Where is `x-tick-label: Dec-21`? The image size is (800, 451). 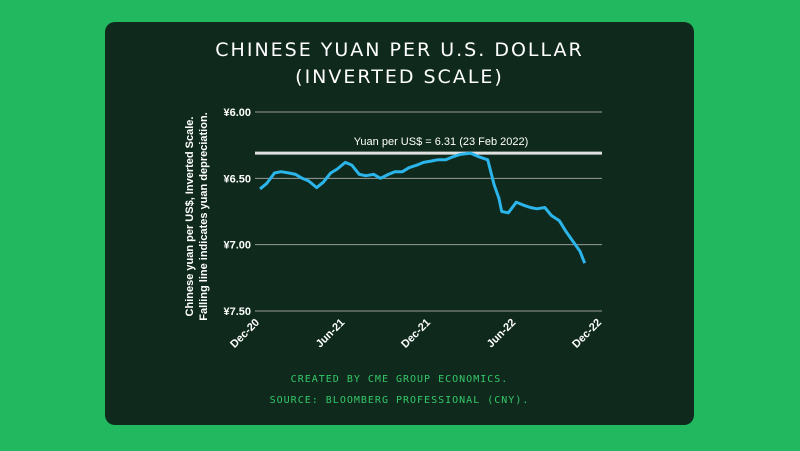
x-tick-label: Dec-21 is located at coordinates (416, 334).